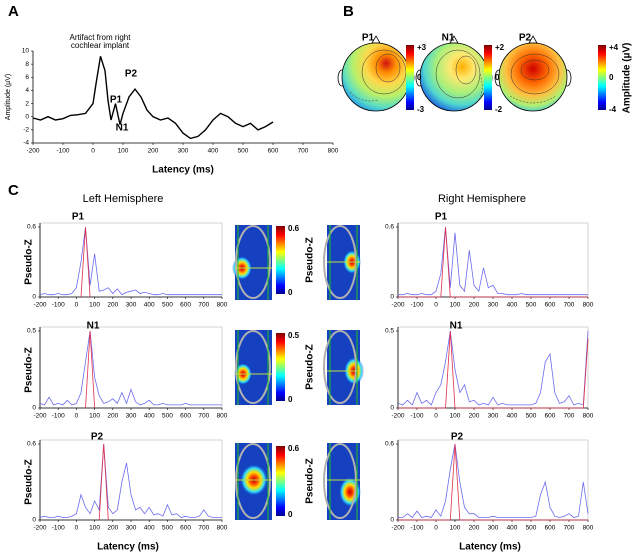  What do you see at coordinates (26, 143) in the screenshot?
I see `y-tick-label: -4` at bounding box center [26, 143].